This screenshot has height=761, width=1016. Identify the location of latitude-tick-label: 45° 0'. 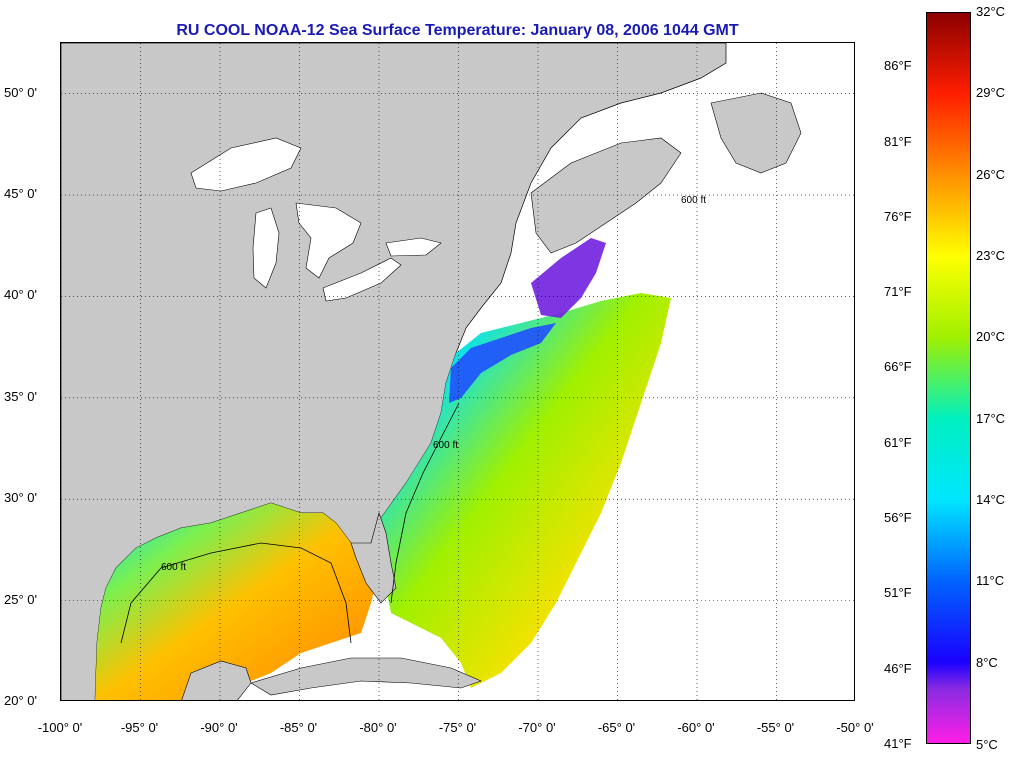
(20, 194).